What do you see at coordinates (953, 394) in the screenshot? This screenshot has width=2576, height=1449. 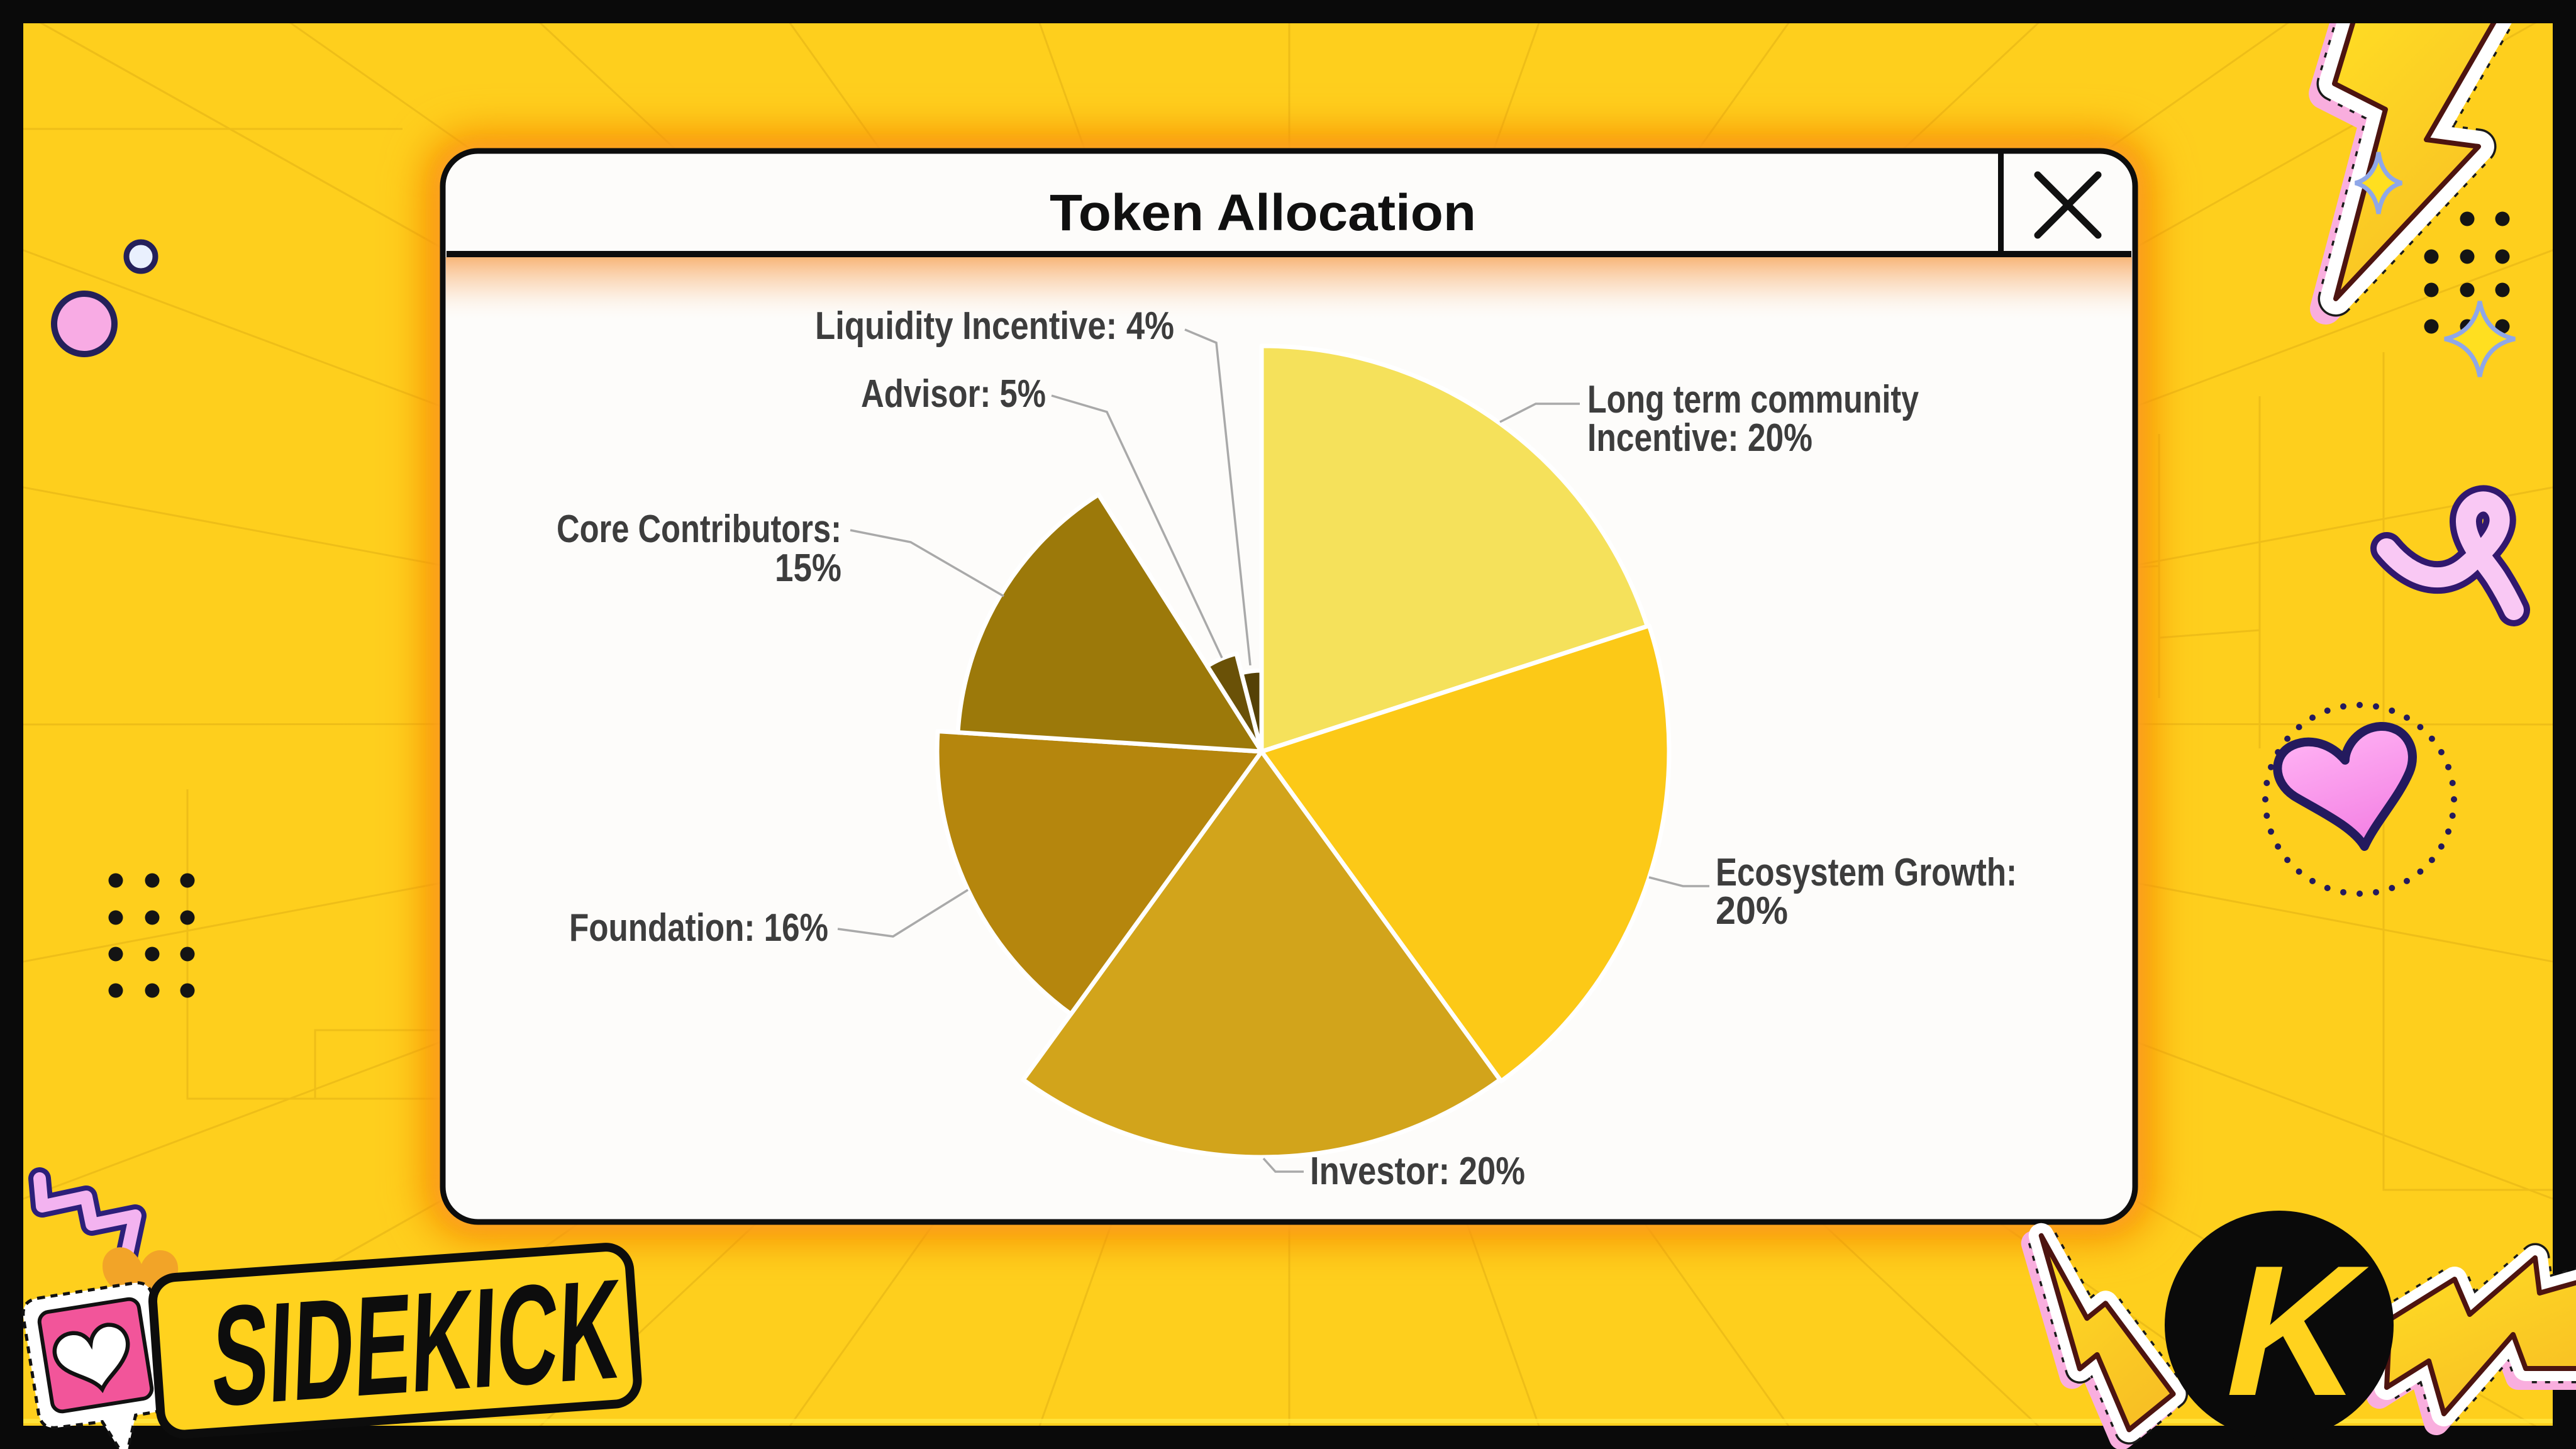 I see `svg-text: Advisor: 5%` at bounding box center [953, 394].